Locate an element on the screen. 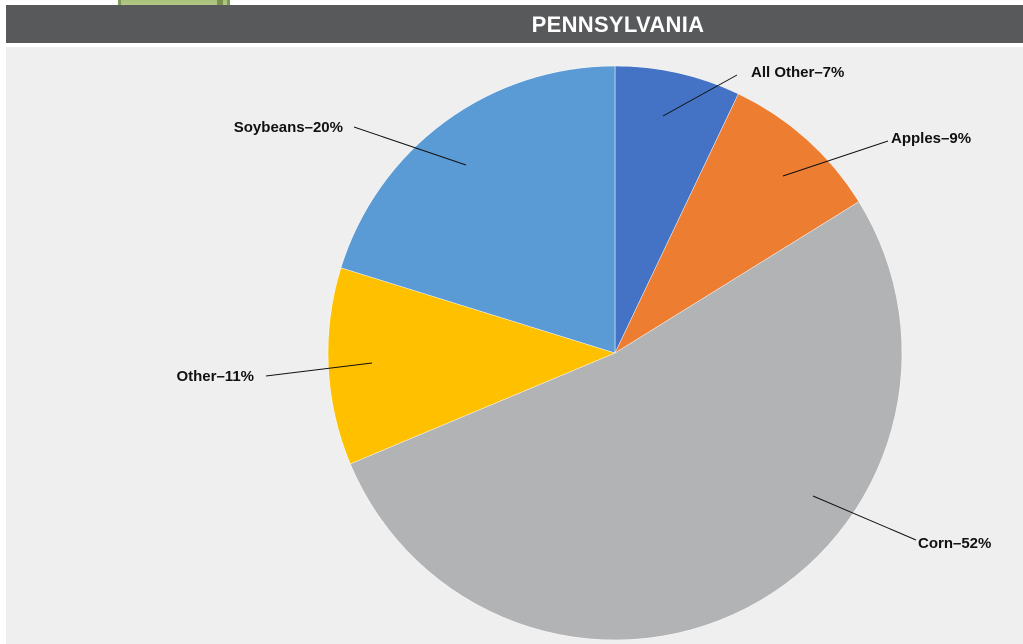 This screenshot has width=1023, height=644. leader-line-corn is located at coordinates (864, 518).